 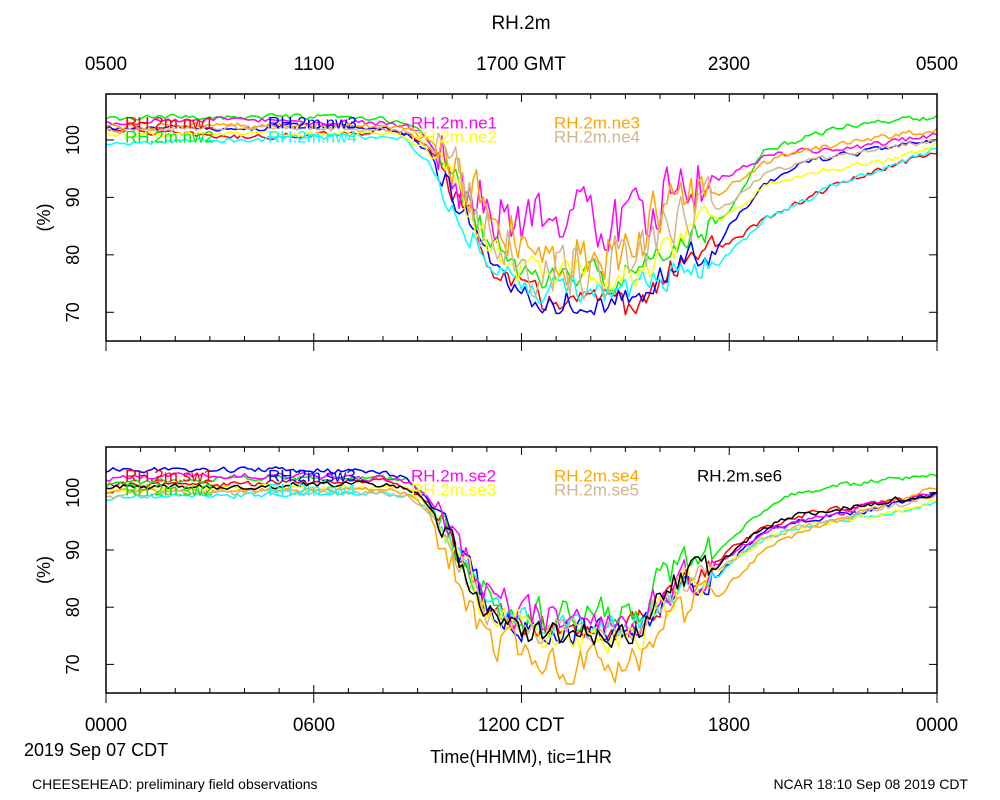 I want to click on cdt-tick-label: 1200 CDT, so click(x=521, y=725).